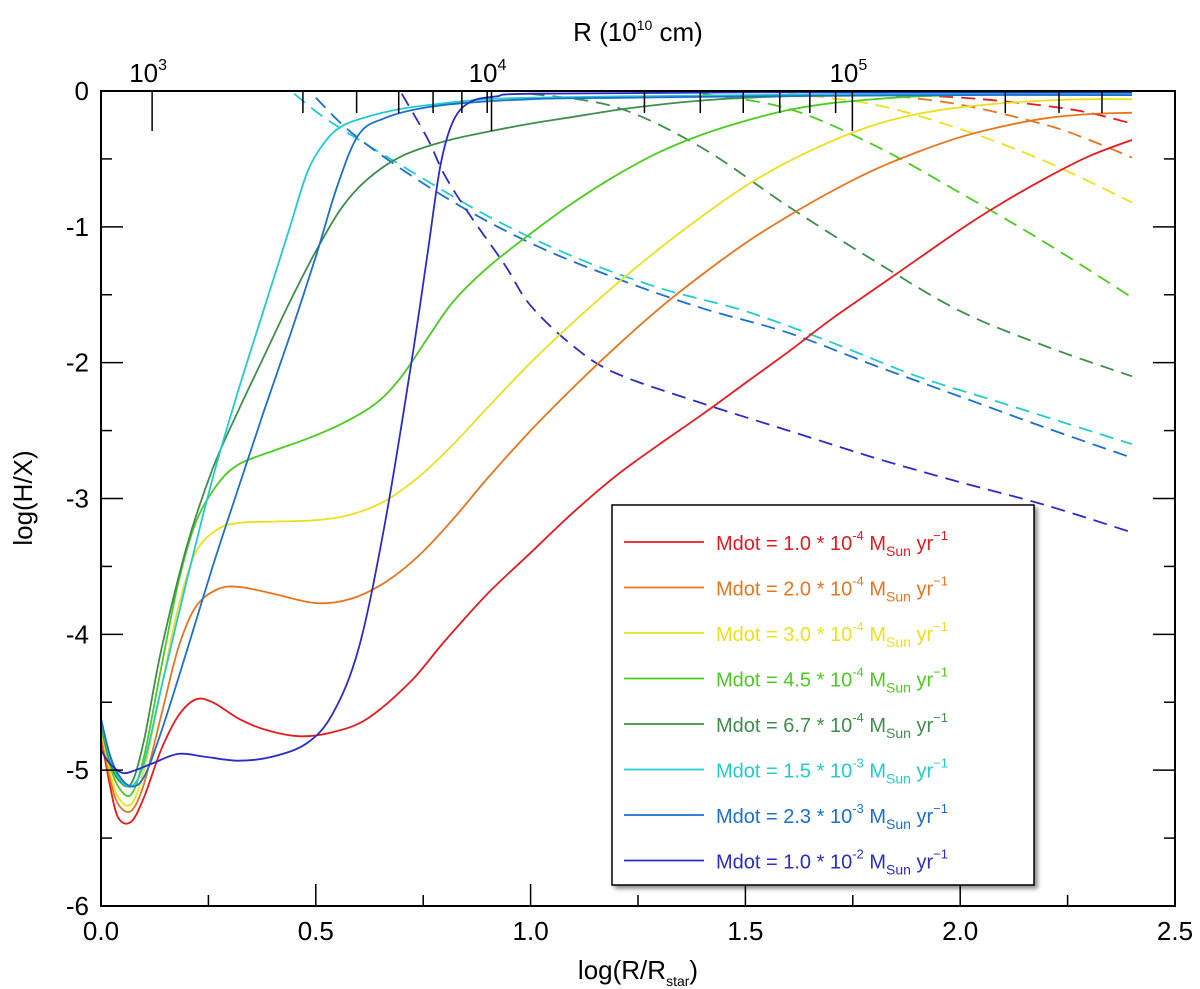 Image resolution: width=1200 pixels, height=989 pixels. I want to click on top-axis-tick-labels: 10³ 10⁴ 10⁵, so click(498, 72).